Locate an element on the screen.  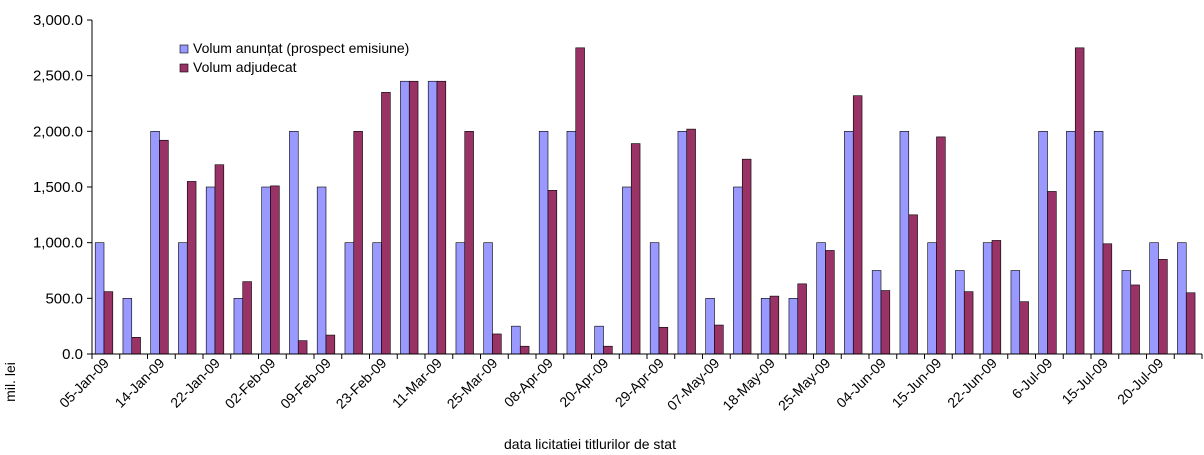
x-tick-label: 09-Feb-09 is located at coordinates (305, 383).